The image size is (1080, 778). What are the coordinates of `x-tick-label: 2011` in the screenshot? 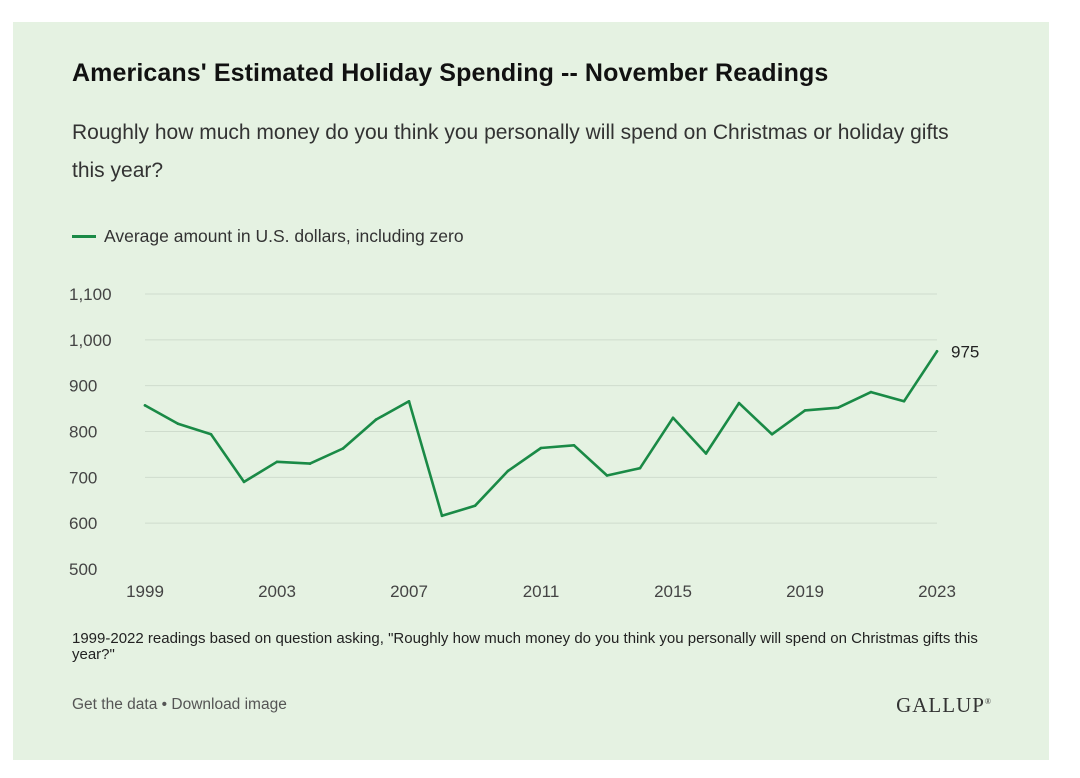 It's located at (541, 591).